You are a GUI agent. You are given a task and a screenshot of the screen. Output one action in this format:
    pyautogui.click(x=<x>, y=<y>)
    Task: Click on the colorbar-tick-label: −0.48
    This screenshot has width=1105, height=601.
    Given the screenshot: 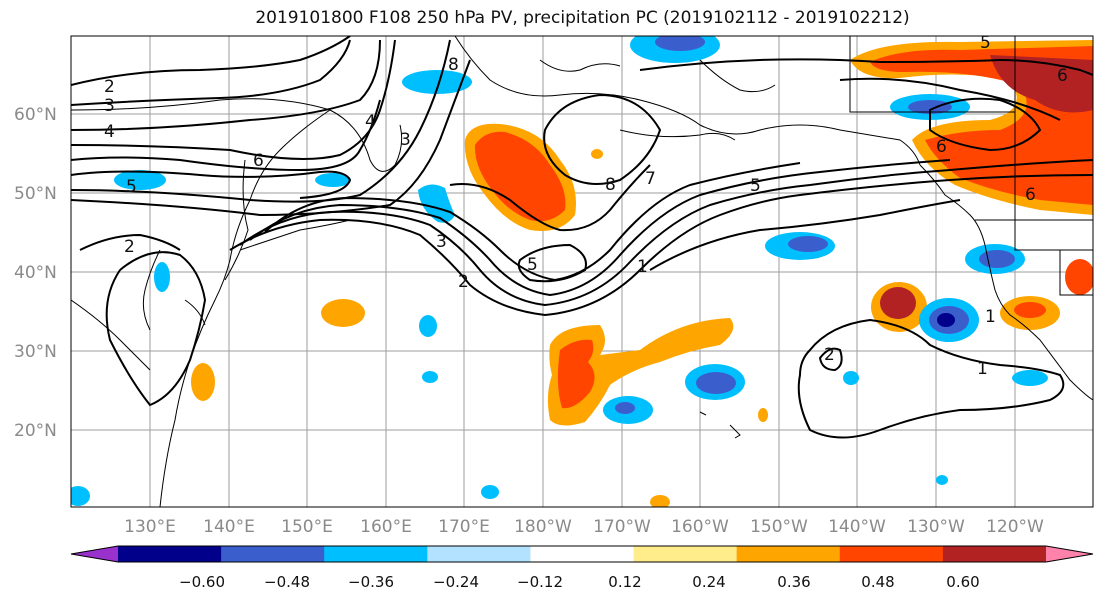 What is the action you would take?
    pyautogui.click(x=287, y=582)
    